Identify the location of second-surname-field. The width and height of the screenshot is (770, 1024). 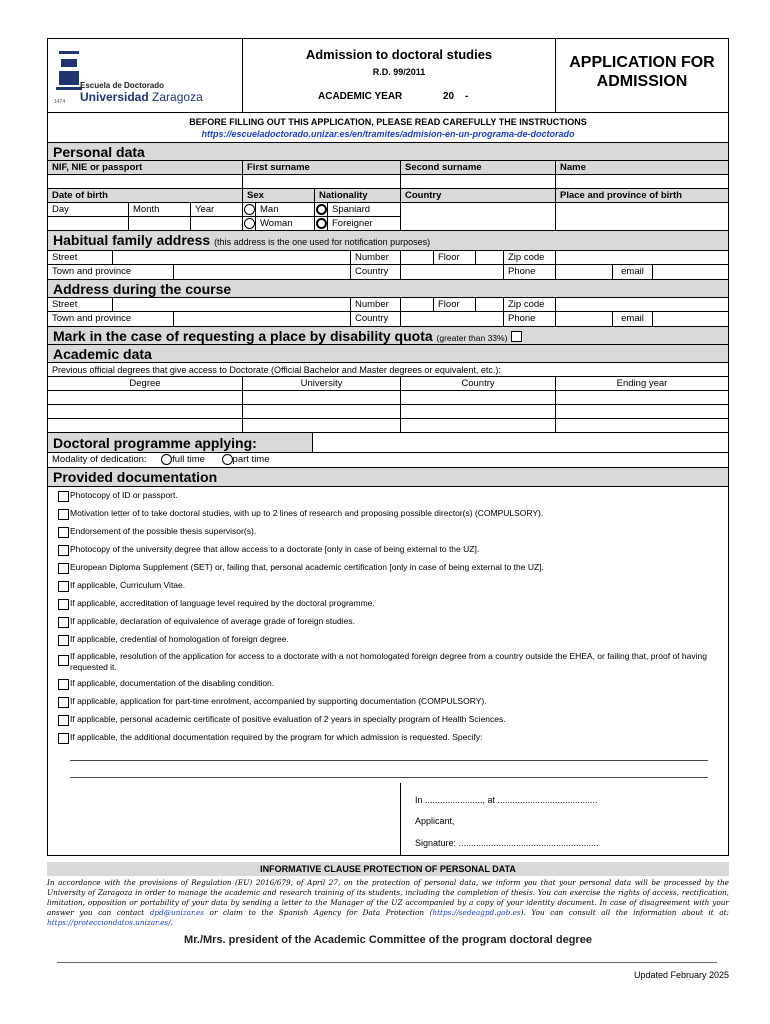
(478, 181).